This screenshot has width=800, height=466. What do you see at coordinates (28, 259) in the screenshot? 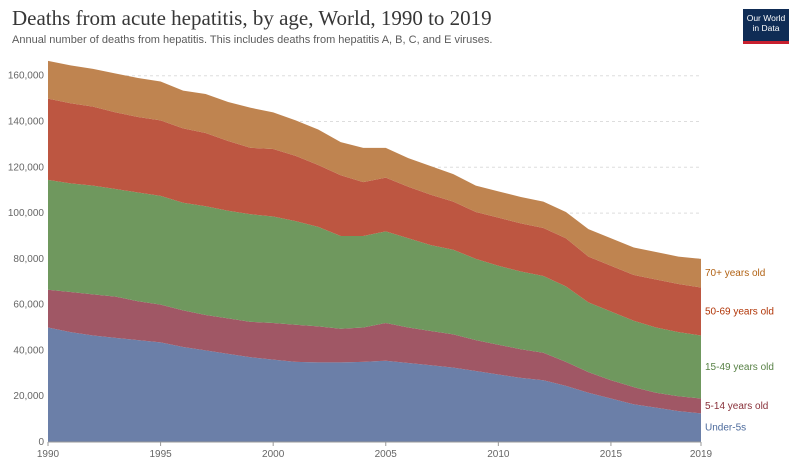
I see `y-tick-label: 80,000` at bounding box center [28, 259].